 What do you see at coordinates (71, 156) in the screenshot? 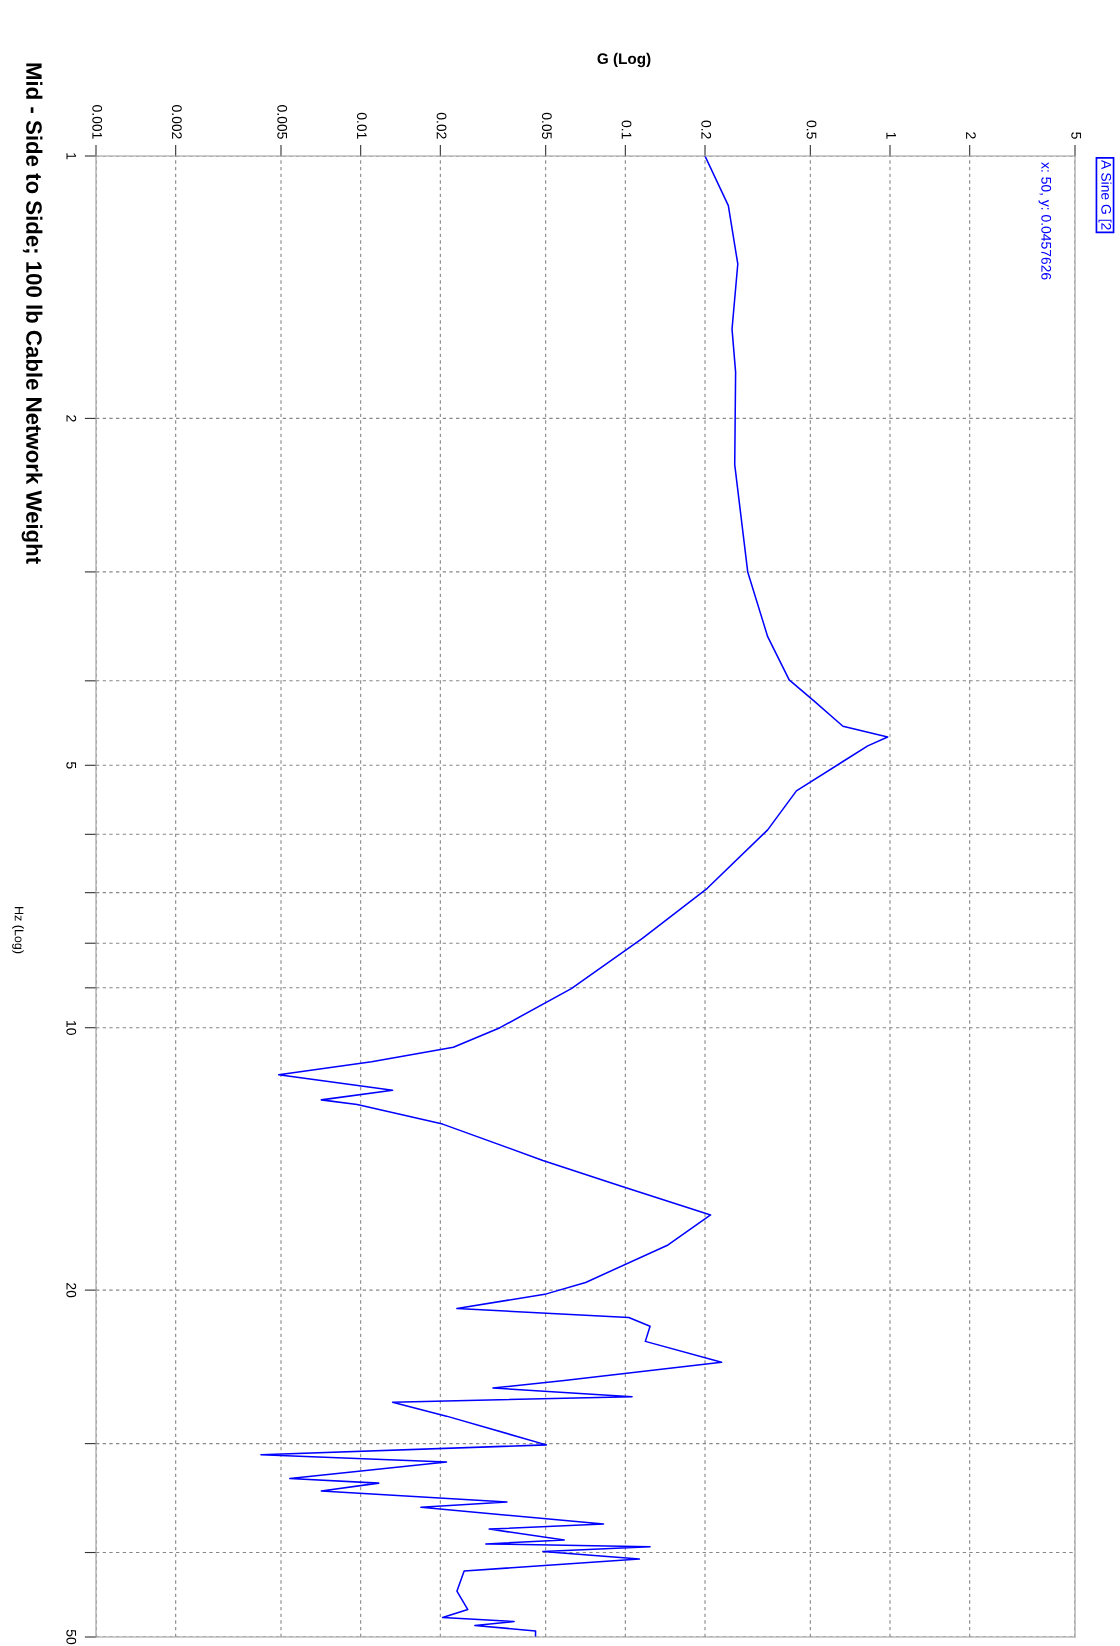
I see `y-tick-label: 1` at bounding box center [71, 156].